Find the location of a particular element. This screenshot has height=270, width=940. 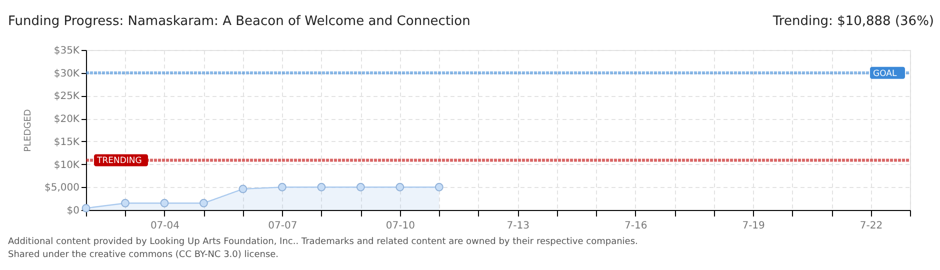

y-tick-label: $0 is located at coordinates (73, 211).